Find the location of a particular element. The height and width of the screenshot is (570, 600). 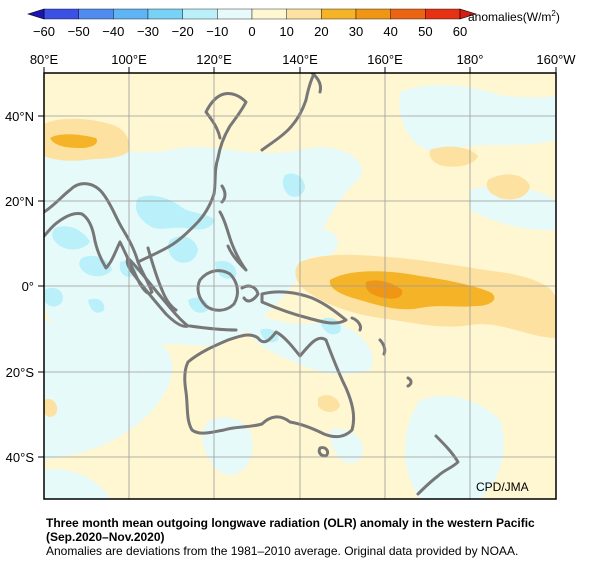

credit-label: CPD/JMA is located at coordinates (502, 487).